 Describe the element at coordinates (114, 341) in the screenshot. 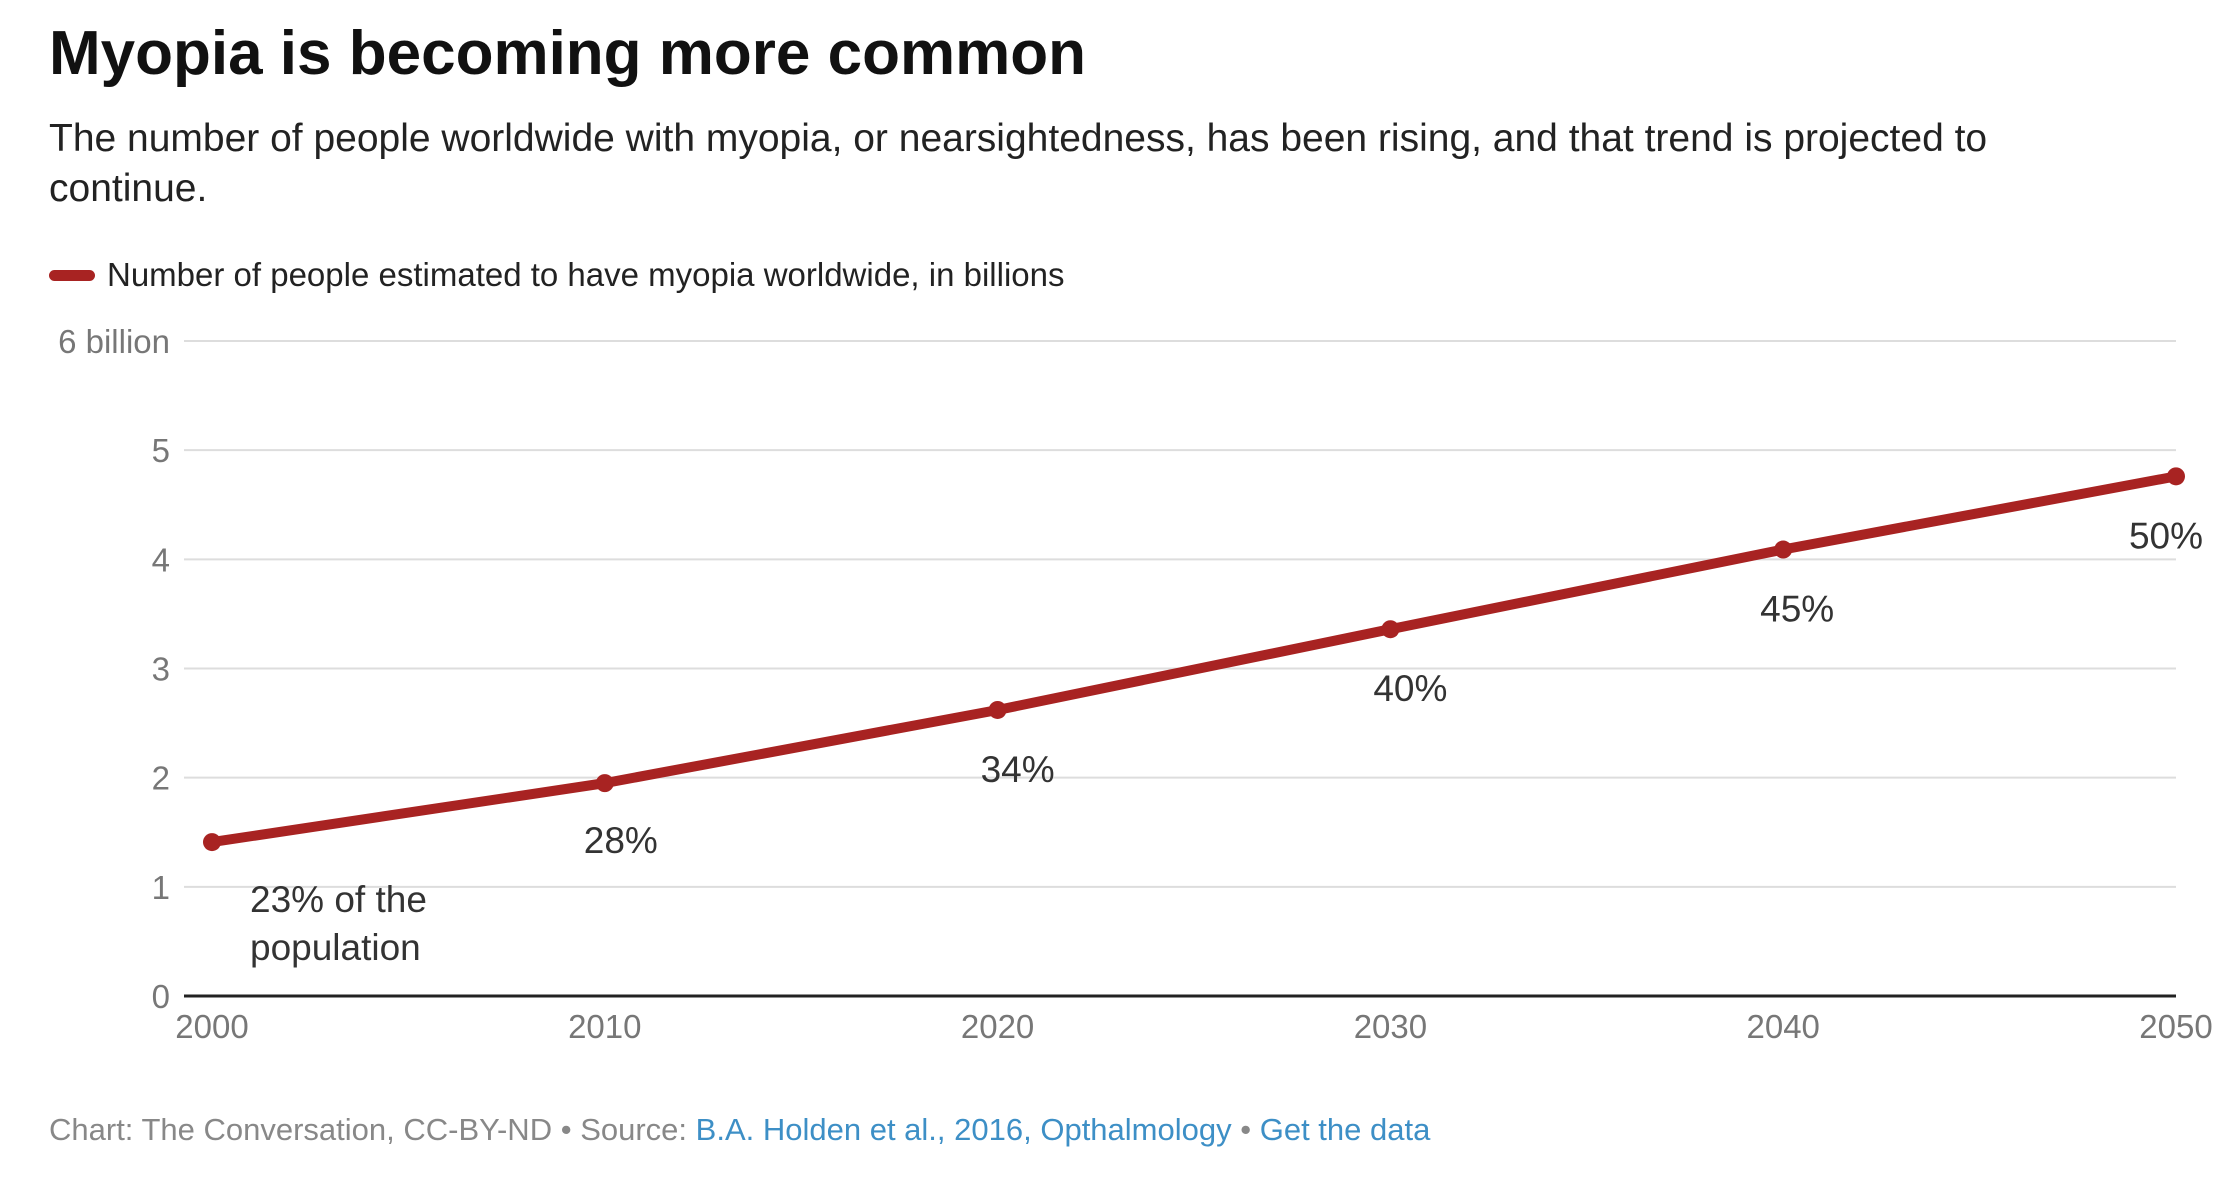

I see `y-tick-label: 6 billion` at that location.